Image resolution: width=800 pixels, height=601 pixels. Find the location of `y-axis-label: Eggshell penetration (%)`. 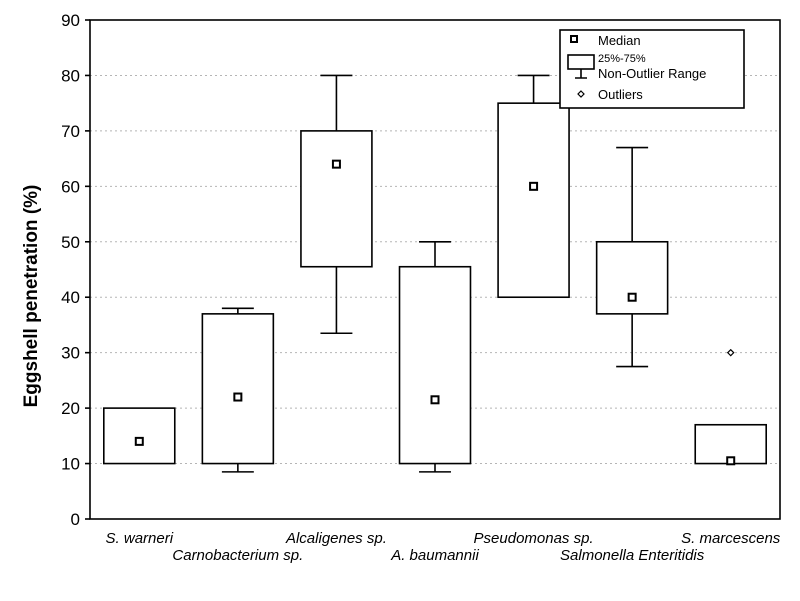

y-axis-label: Eggshell penetration (%) is located at coordinates (31, 296).